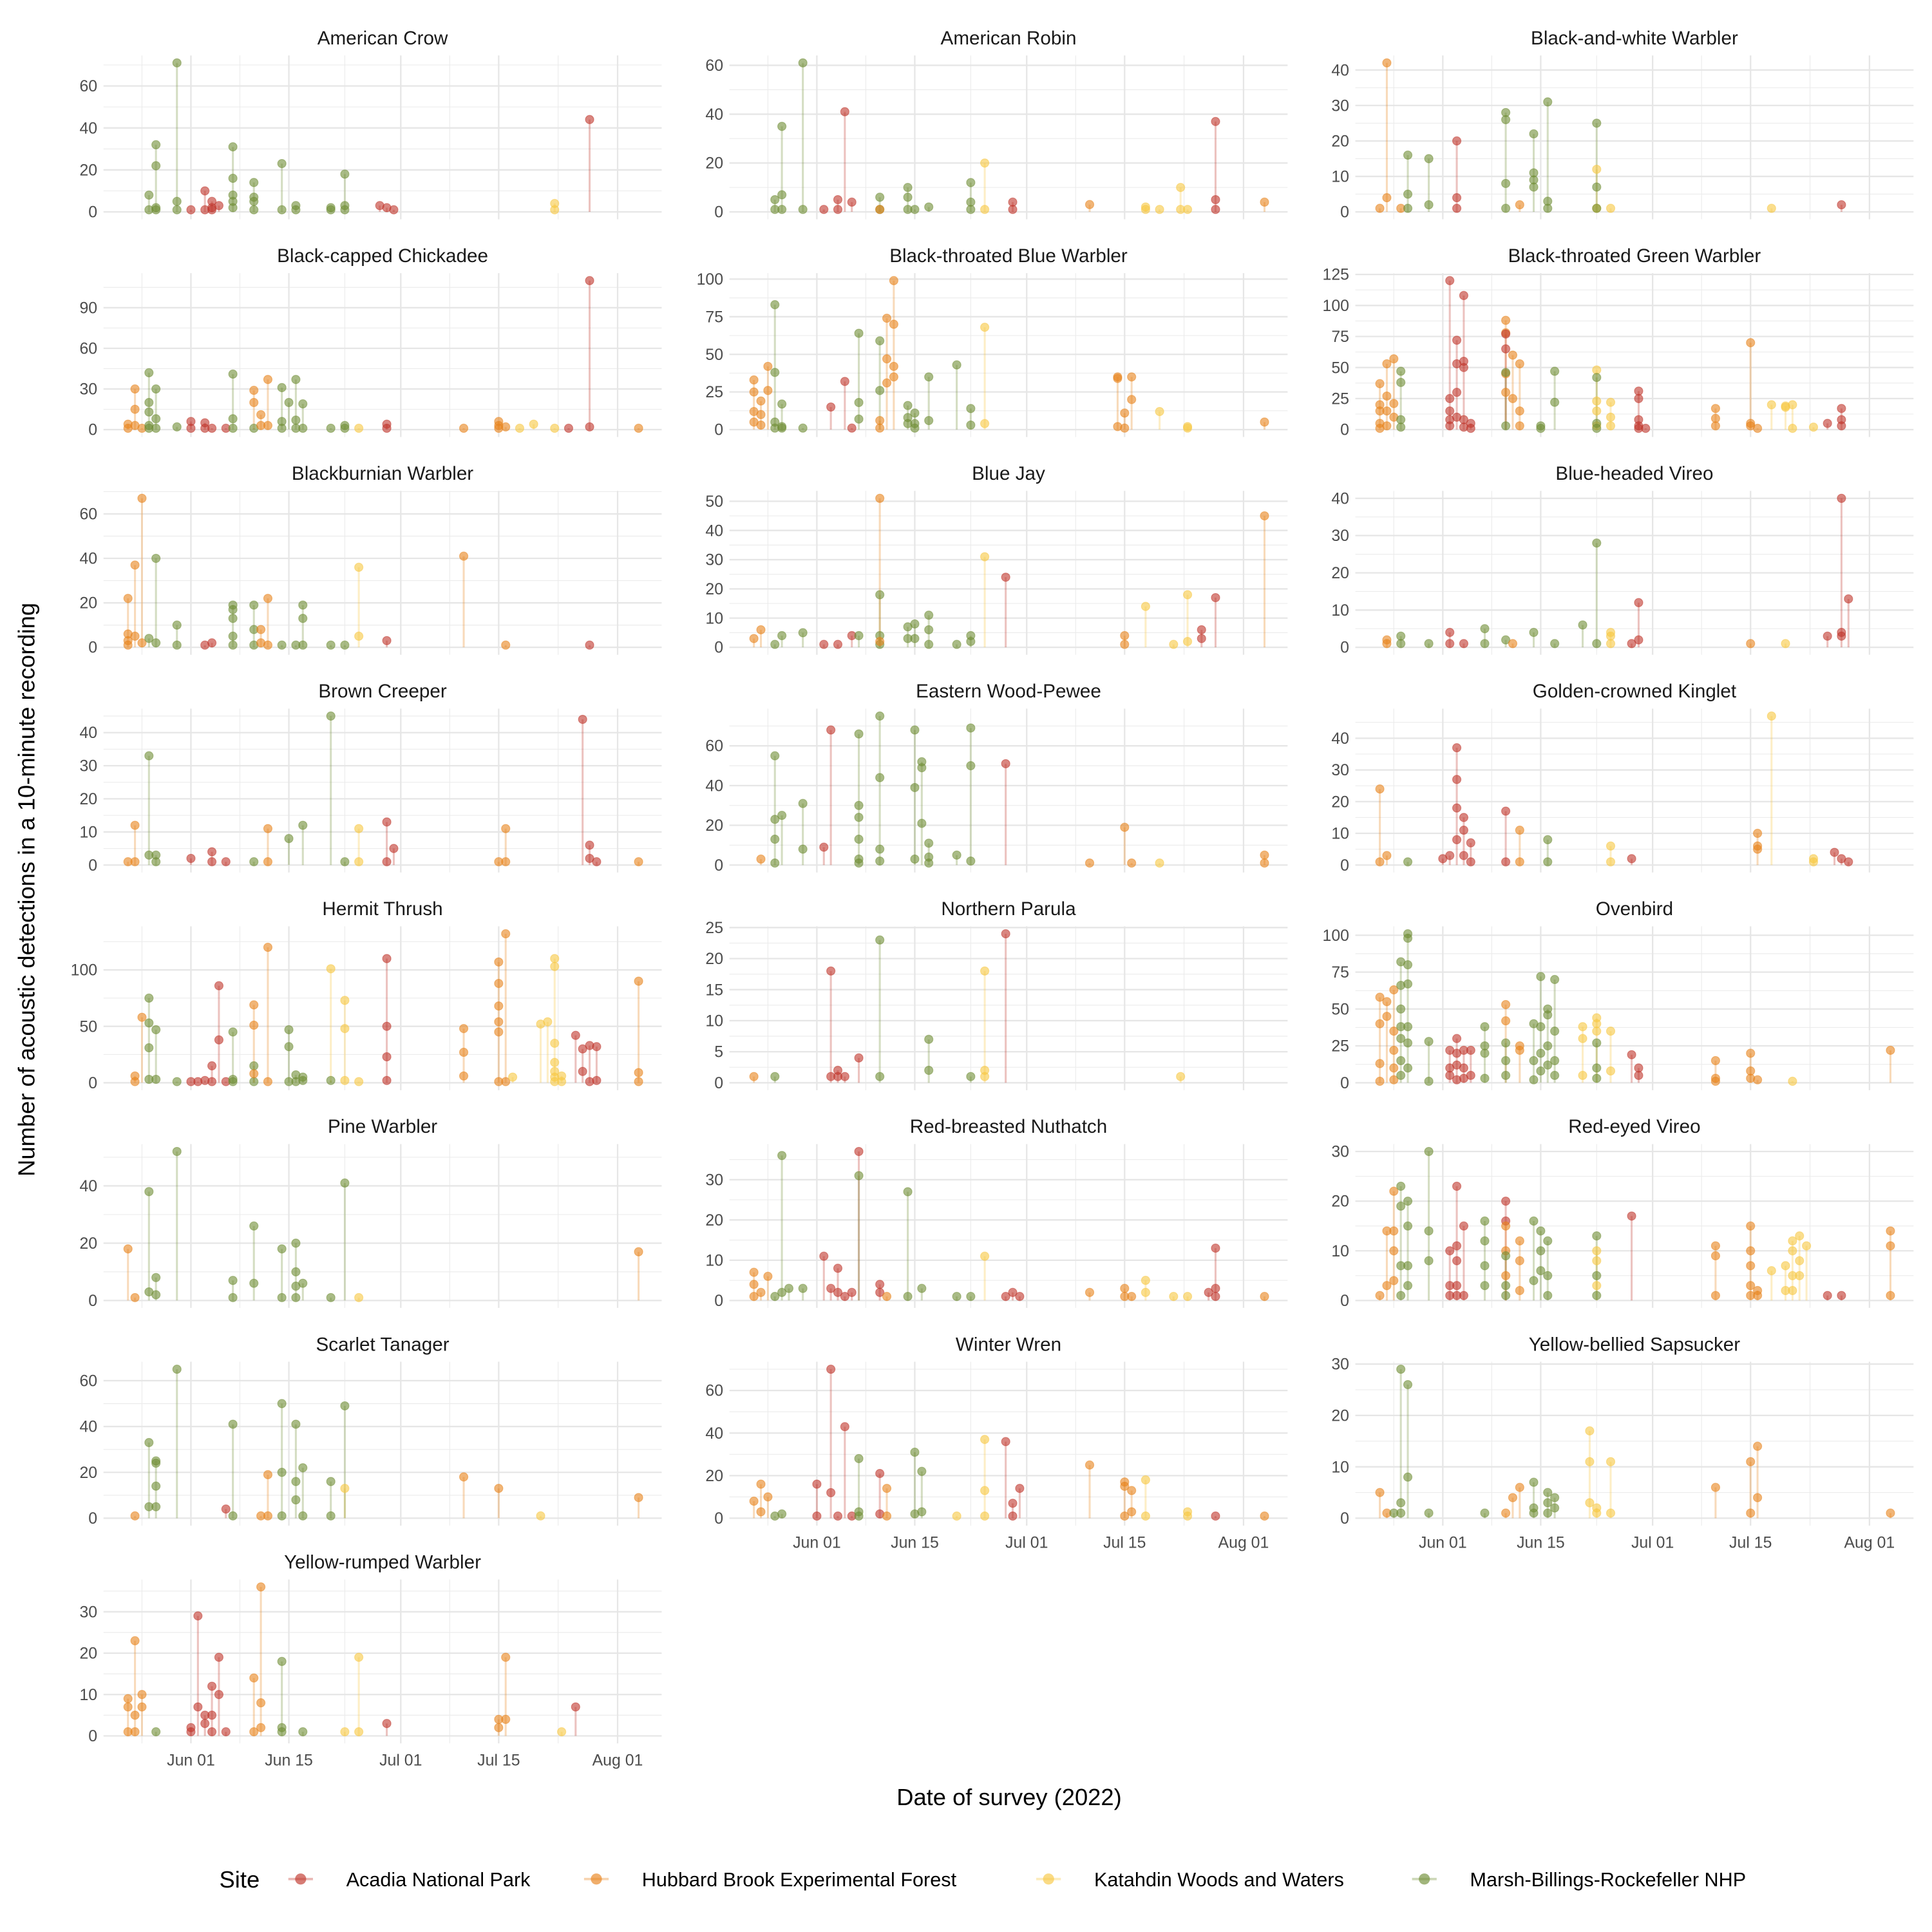 The width and height of the screenshot is (1932, 1932). What do you see at coordinates (1027, 1542) in the screenshot?
I see `x-tick-label: Jul 01` at bounding box center [1027, 1542].